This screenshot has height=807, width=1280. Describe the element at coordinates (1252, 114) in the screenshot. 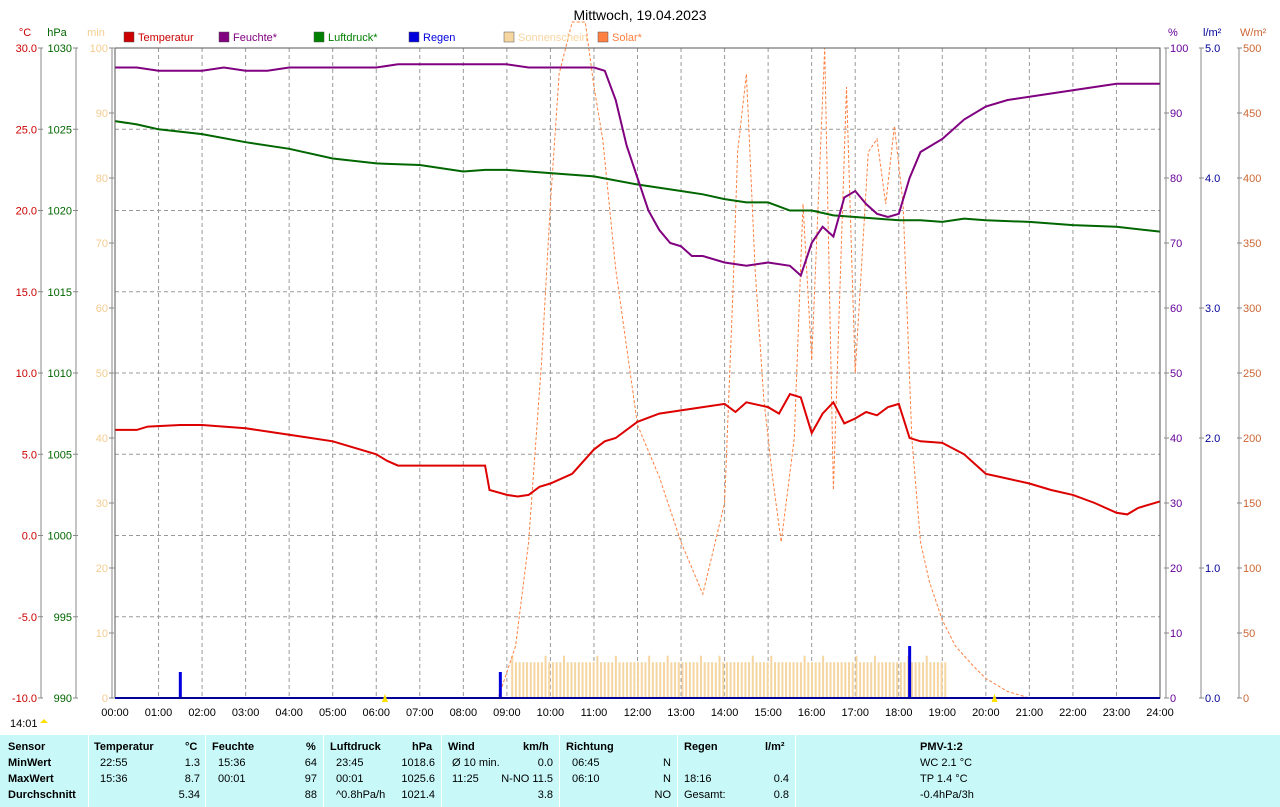

I see `axis-tick-solar: 450` at that location.